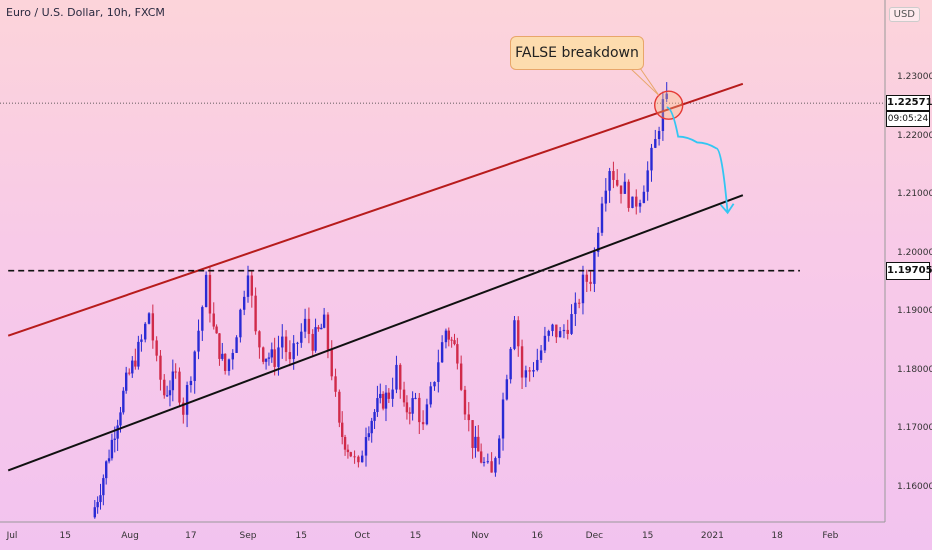 The height and width of the screenshot is (550, 932). What do you see at coordinates (830, 536) in the screenshot?
I see `time-tick-label: Feb` at bounding box center [830, 536].